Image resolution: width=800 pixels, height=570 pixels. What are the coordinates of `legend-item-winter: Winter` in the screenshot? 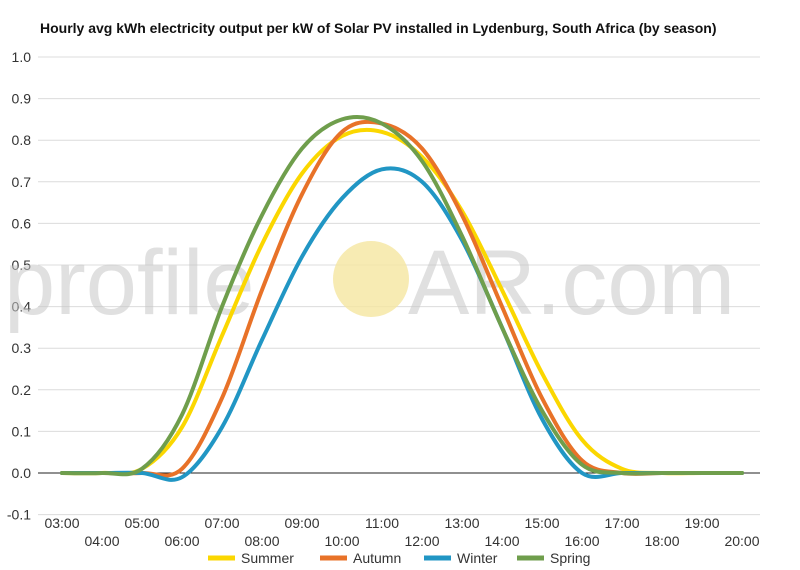 It's located at (461, 558).